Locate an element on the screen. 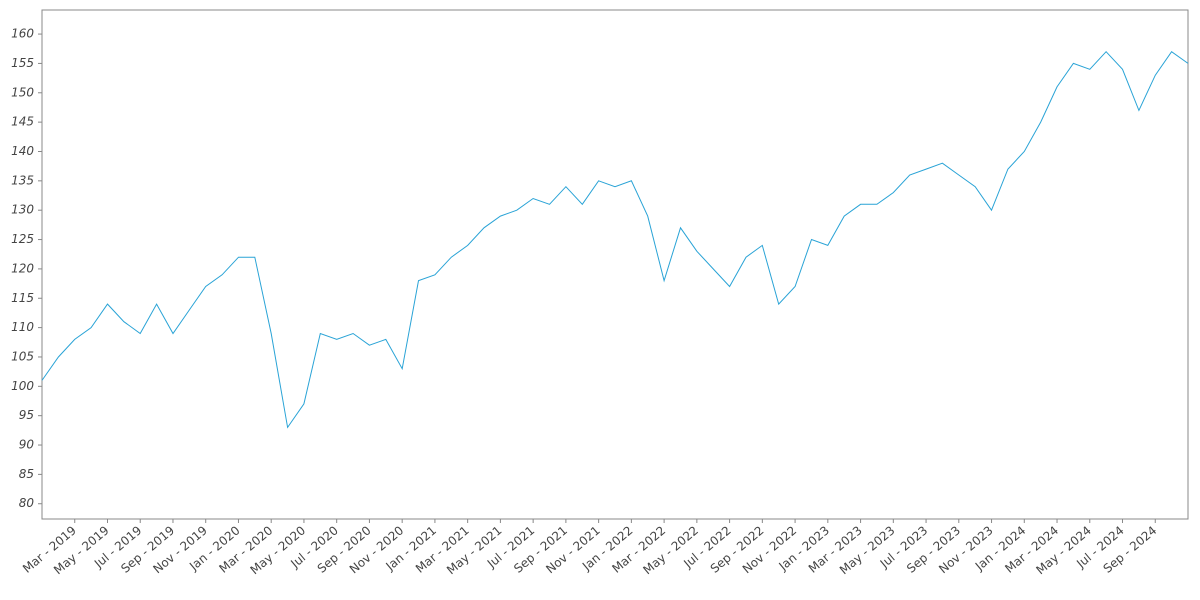 This screenshot has width=1200, height=600. y-tick-label: 130 is located at coordinates (22, 210).